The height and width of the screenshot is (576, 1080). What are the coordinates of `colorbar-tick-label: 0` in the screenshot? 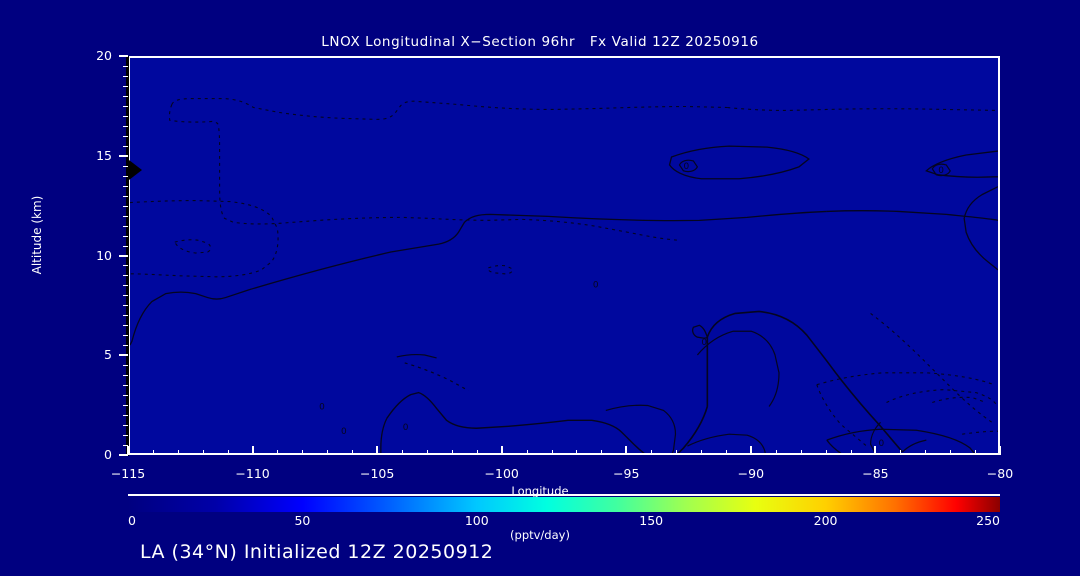 It's located at (132, 520).